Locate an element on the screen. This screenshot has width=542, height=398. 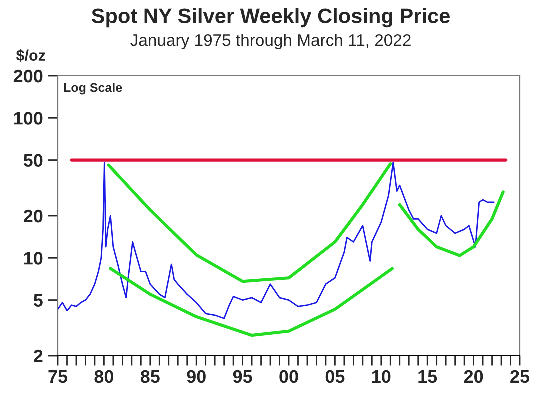
y-axis-title: $/oz is located at coordinates (31, 55).